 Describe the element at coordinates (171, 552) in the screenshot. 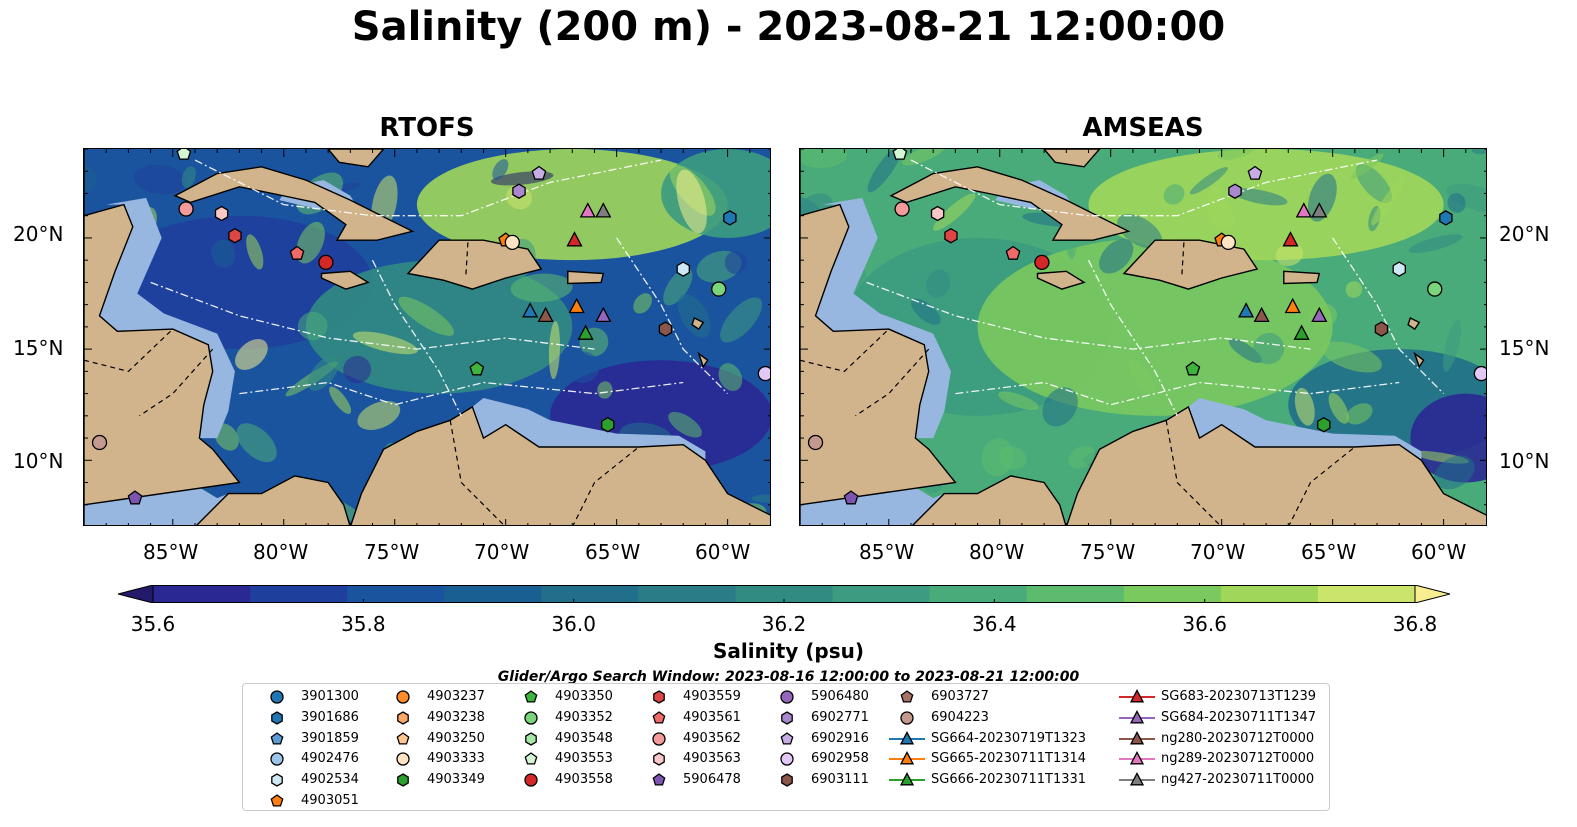

I see `lon-label-85: 85°W` at that location.